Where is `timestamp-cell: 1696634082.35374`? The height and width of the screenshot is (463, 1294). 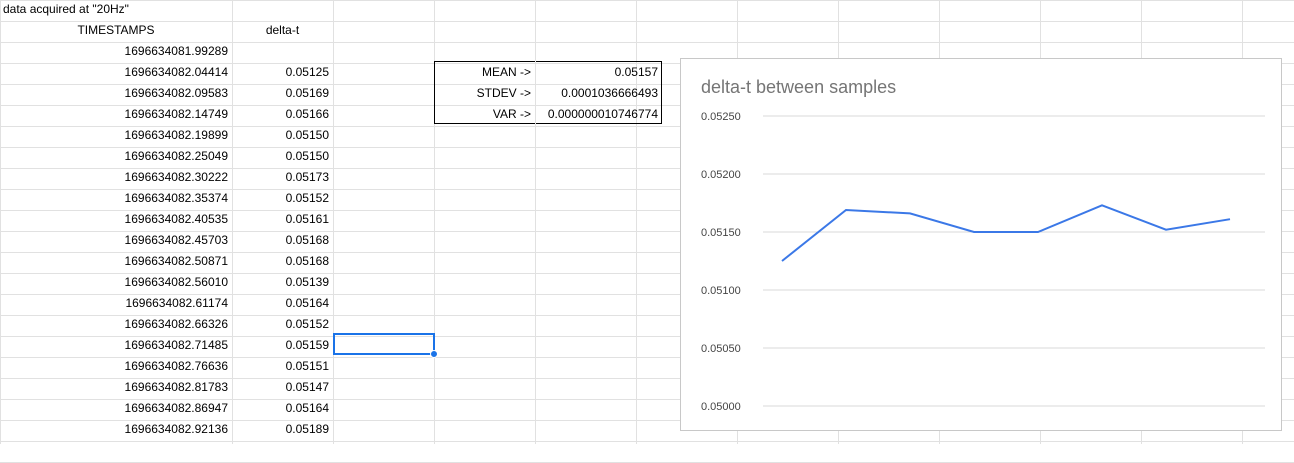 timestamp-cell: 1696634082.35374 is located at coordinates (116, 198).